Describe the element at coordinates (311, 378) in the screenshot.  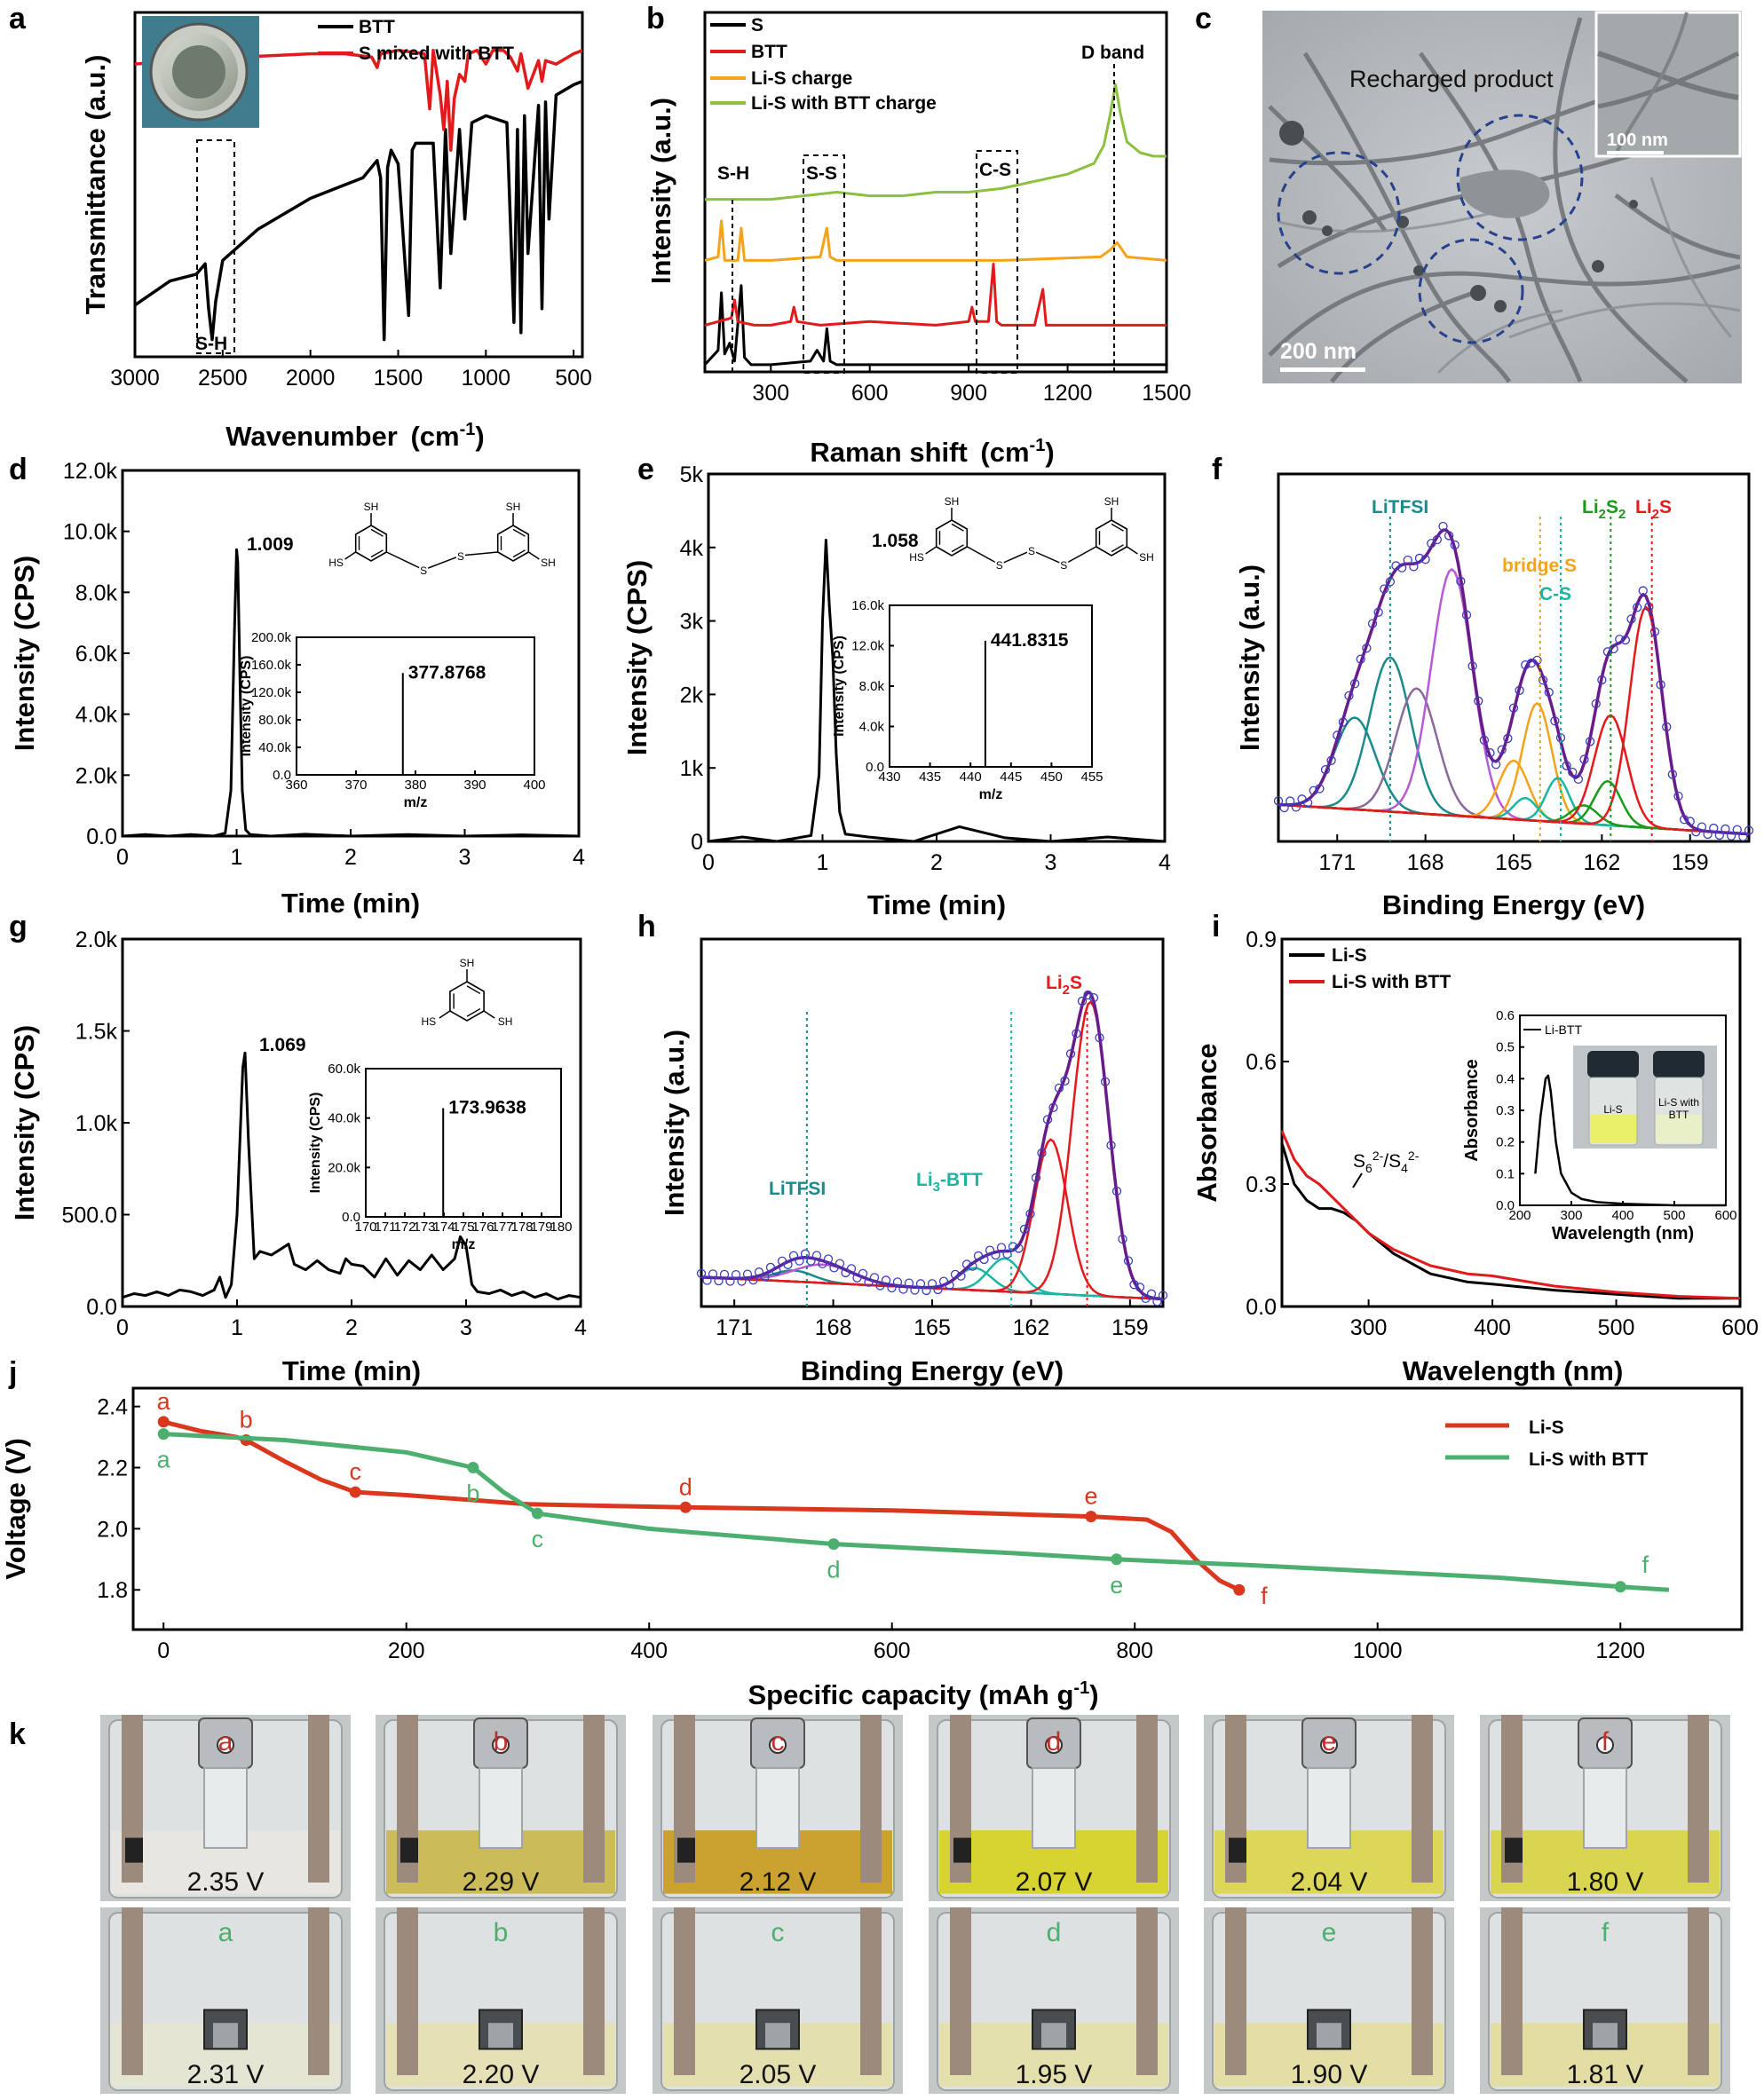
I see `a-x-ticklabel: 2000` at that location.